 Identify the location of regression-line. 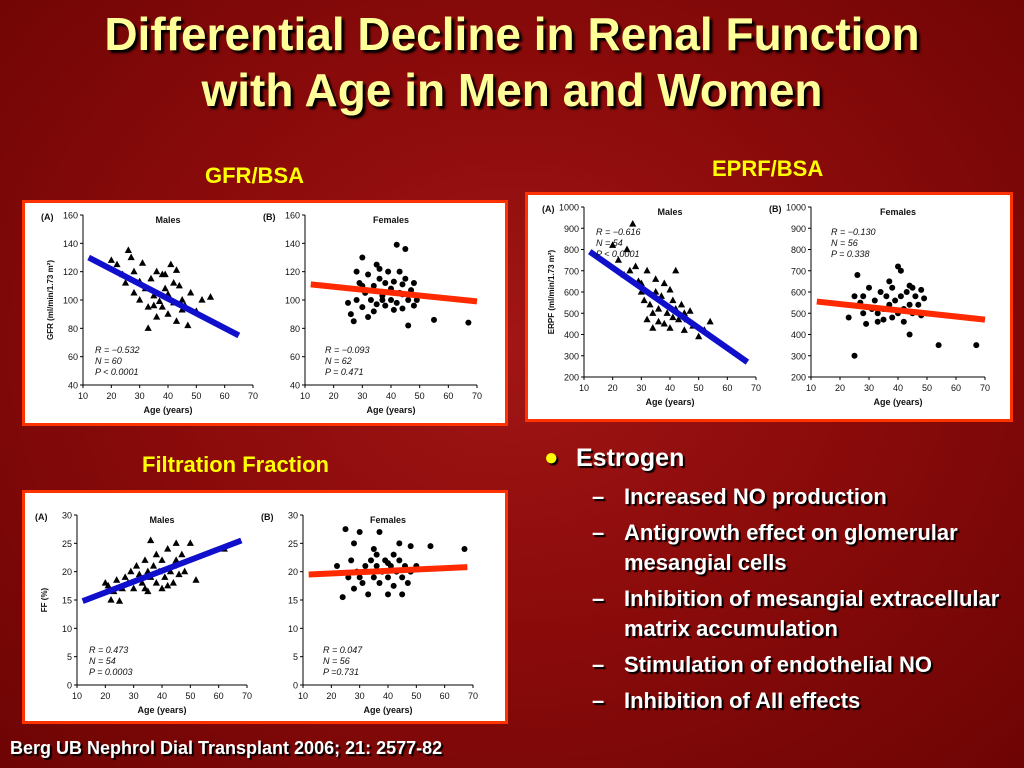
(162, 570).